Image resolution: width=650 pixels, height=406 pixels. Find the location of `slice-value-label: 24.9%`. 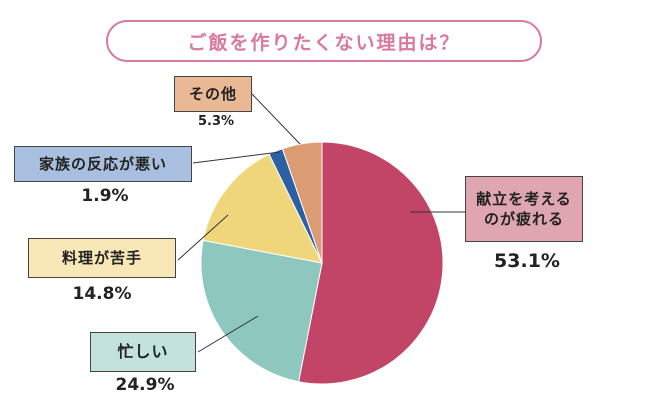

slice-value-label: 24.9% is located at coordinates (145, 385).